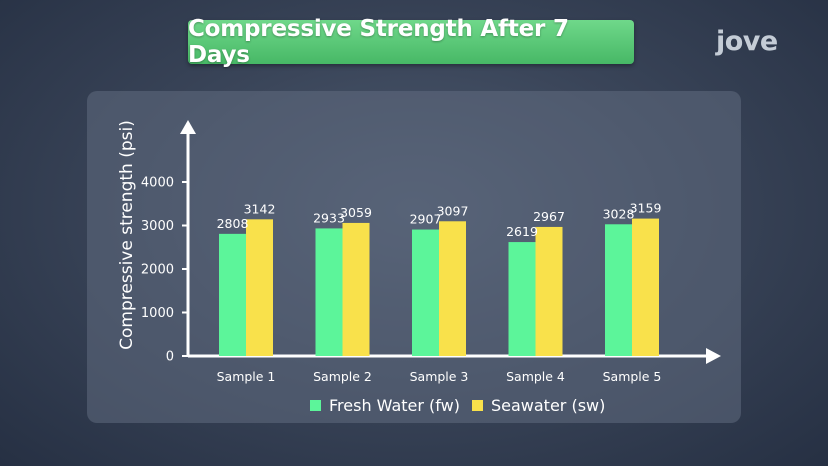  Describe the element at coordinates (522, 231) in the screenshot. I see `bar-value-label: 2619` at that location.